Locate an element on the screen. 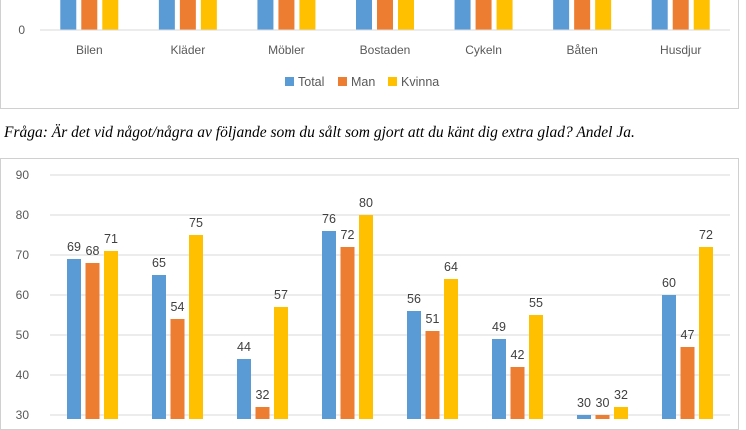  data-label-man-8: 47 is located at coordinates (688, 335).